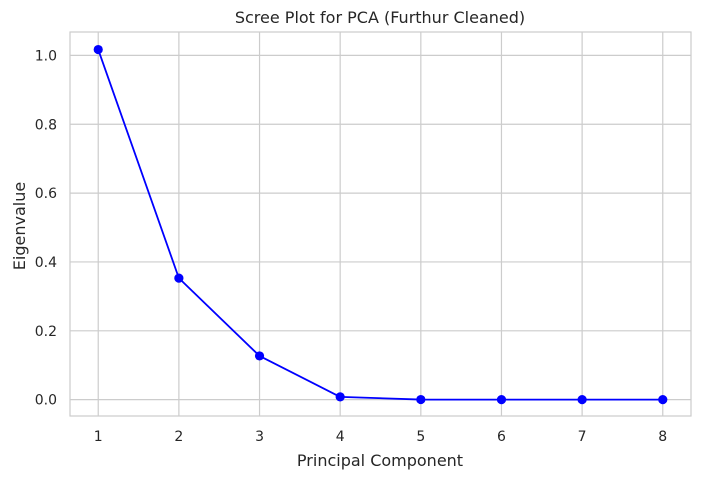 Image resolution: width=701 pixels, height=479 pixels. I want to click on y-tick-label: 0.8, so click(46, 125).